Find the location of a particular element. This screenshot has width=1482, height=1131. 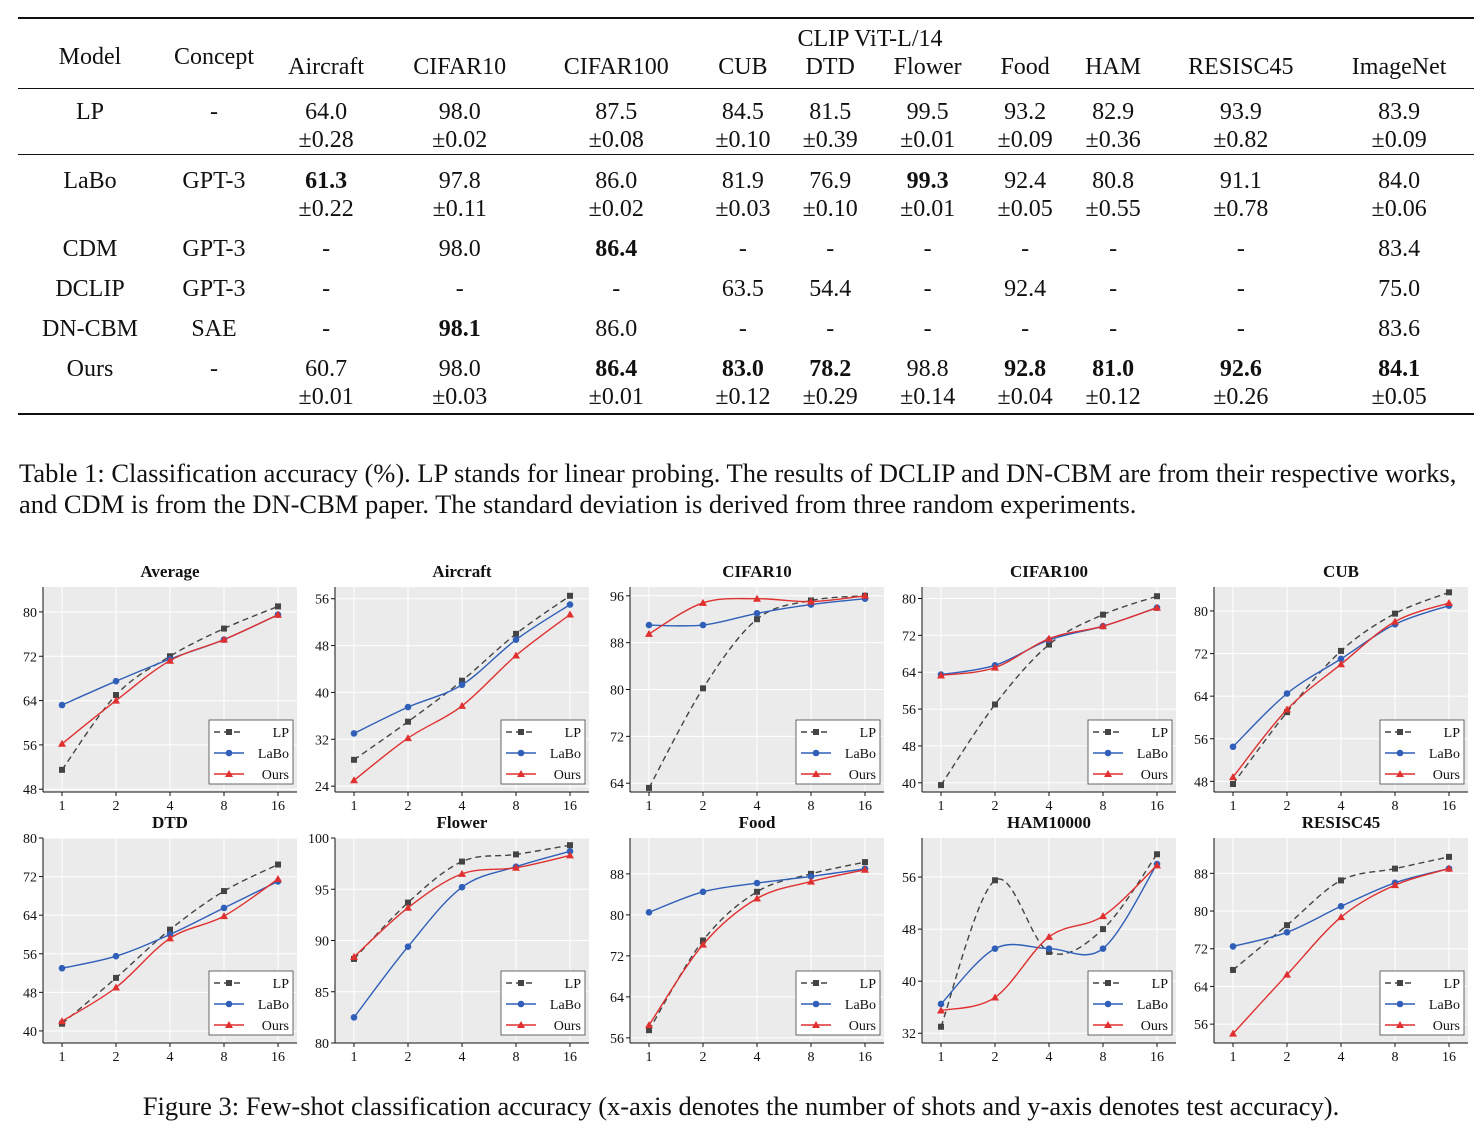

tick-label-y: 40 is located at coordinates (322, 693).